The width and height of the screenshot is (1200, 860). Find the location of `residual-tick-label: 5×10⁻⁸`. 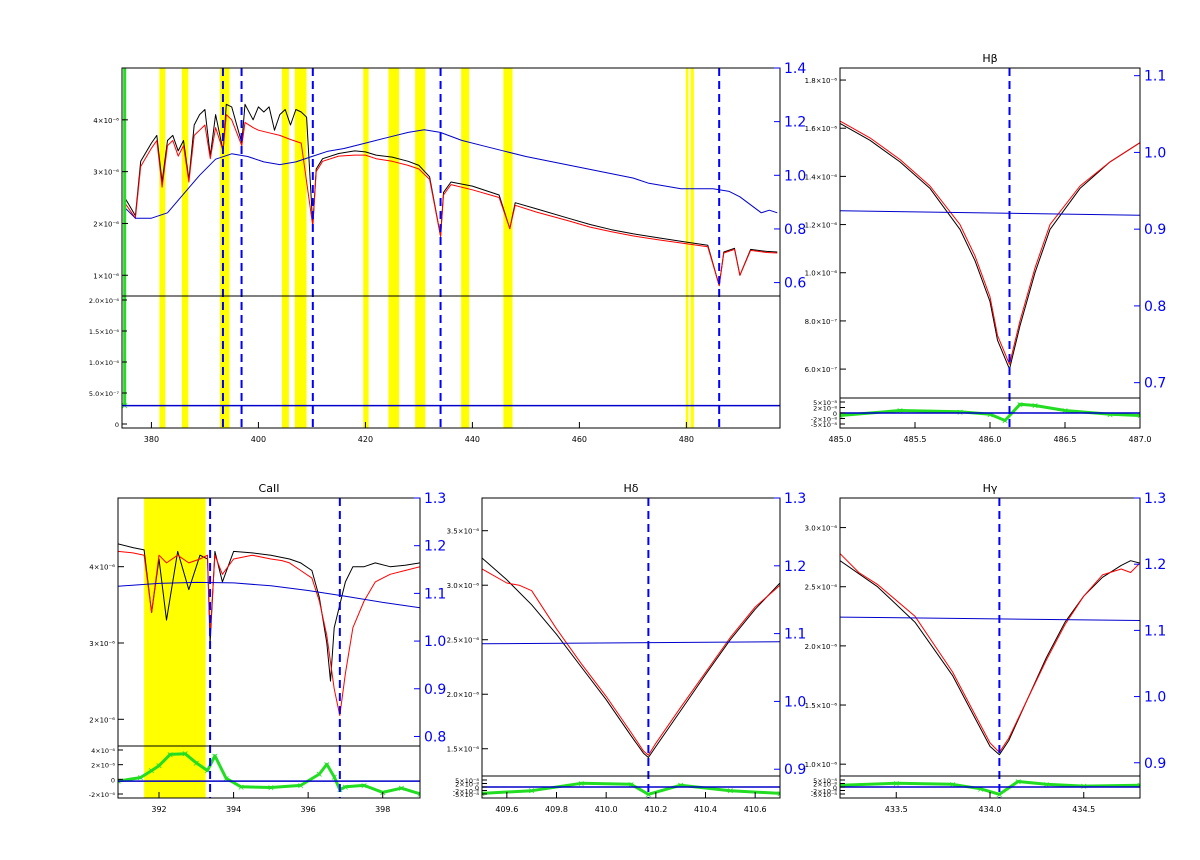

residual-tick-label: 5×10⁻⁸ is located at coordinates (825, 403).